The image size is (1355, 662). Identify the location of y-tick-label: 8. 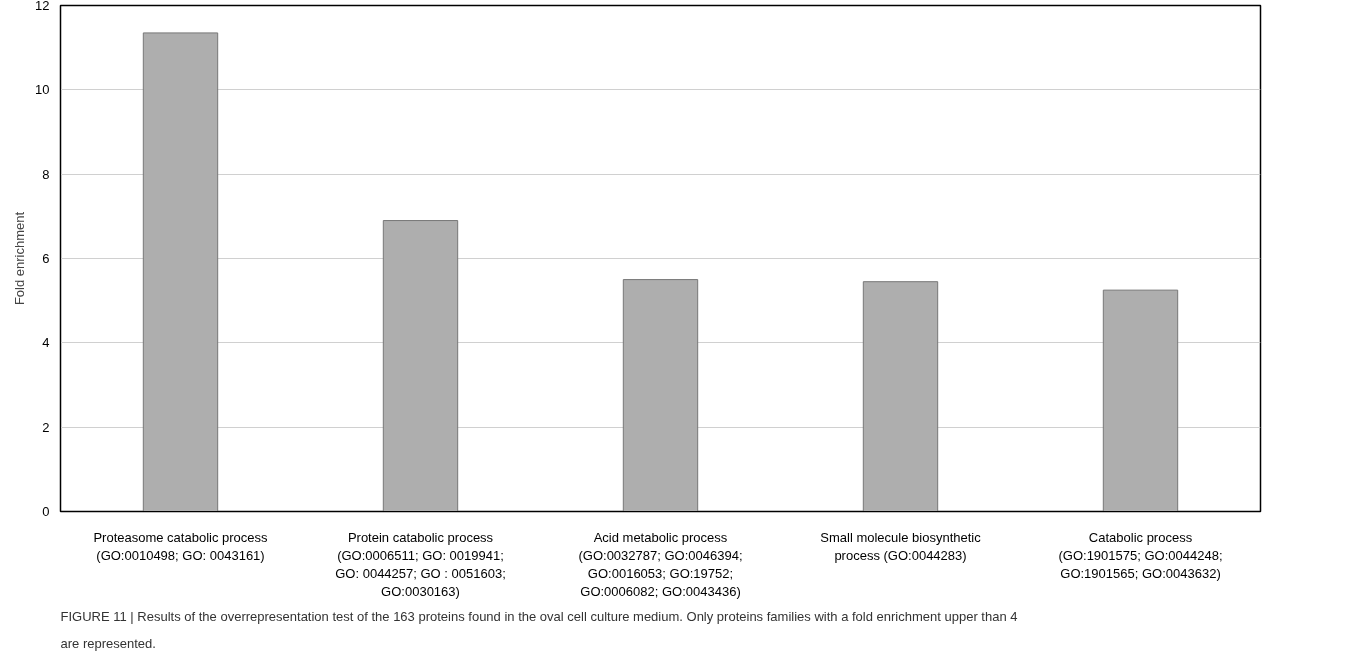
(46, 174).